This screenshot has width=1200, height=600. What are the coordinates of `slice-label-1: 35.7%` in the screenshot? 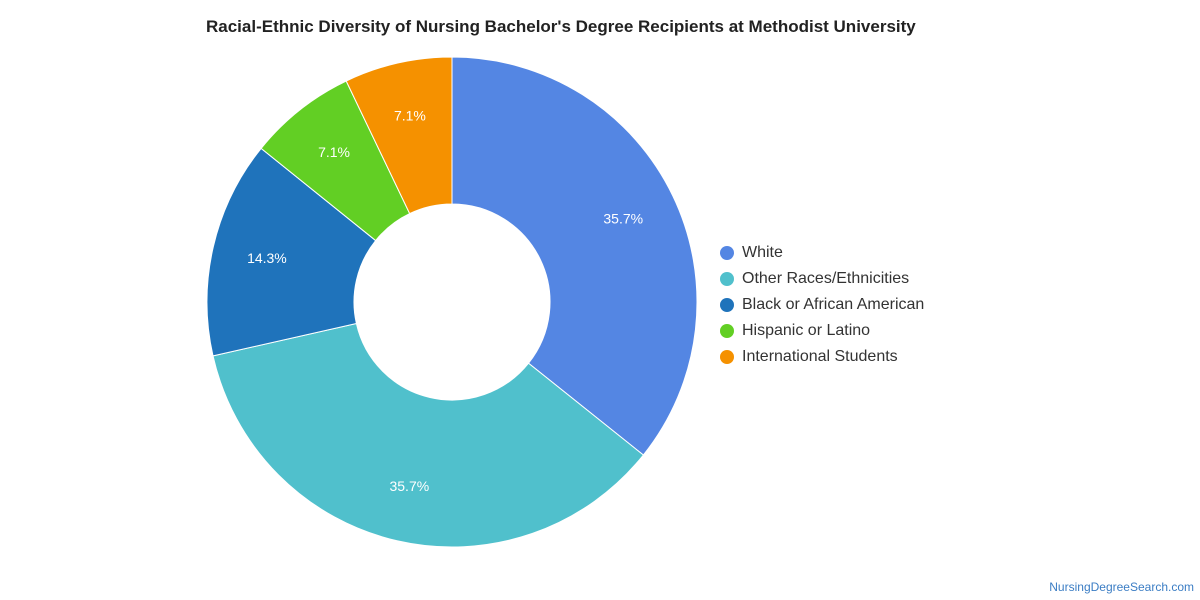 It's located at (409, 486).